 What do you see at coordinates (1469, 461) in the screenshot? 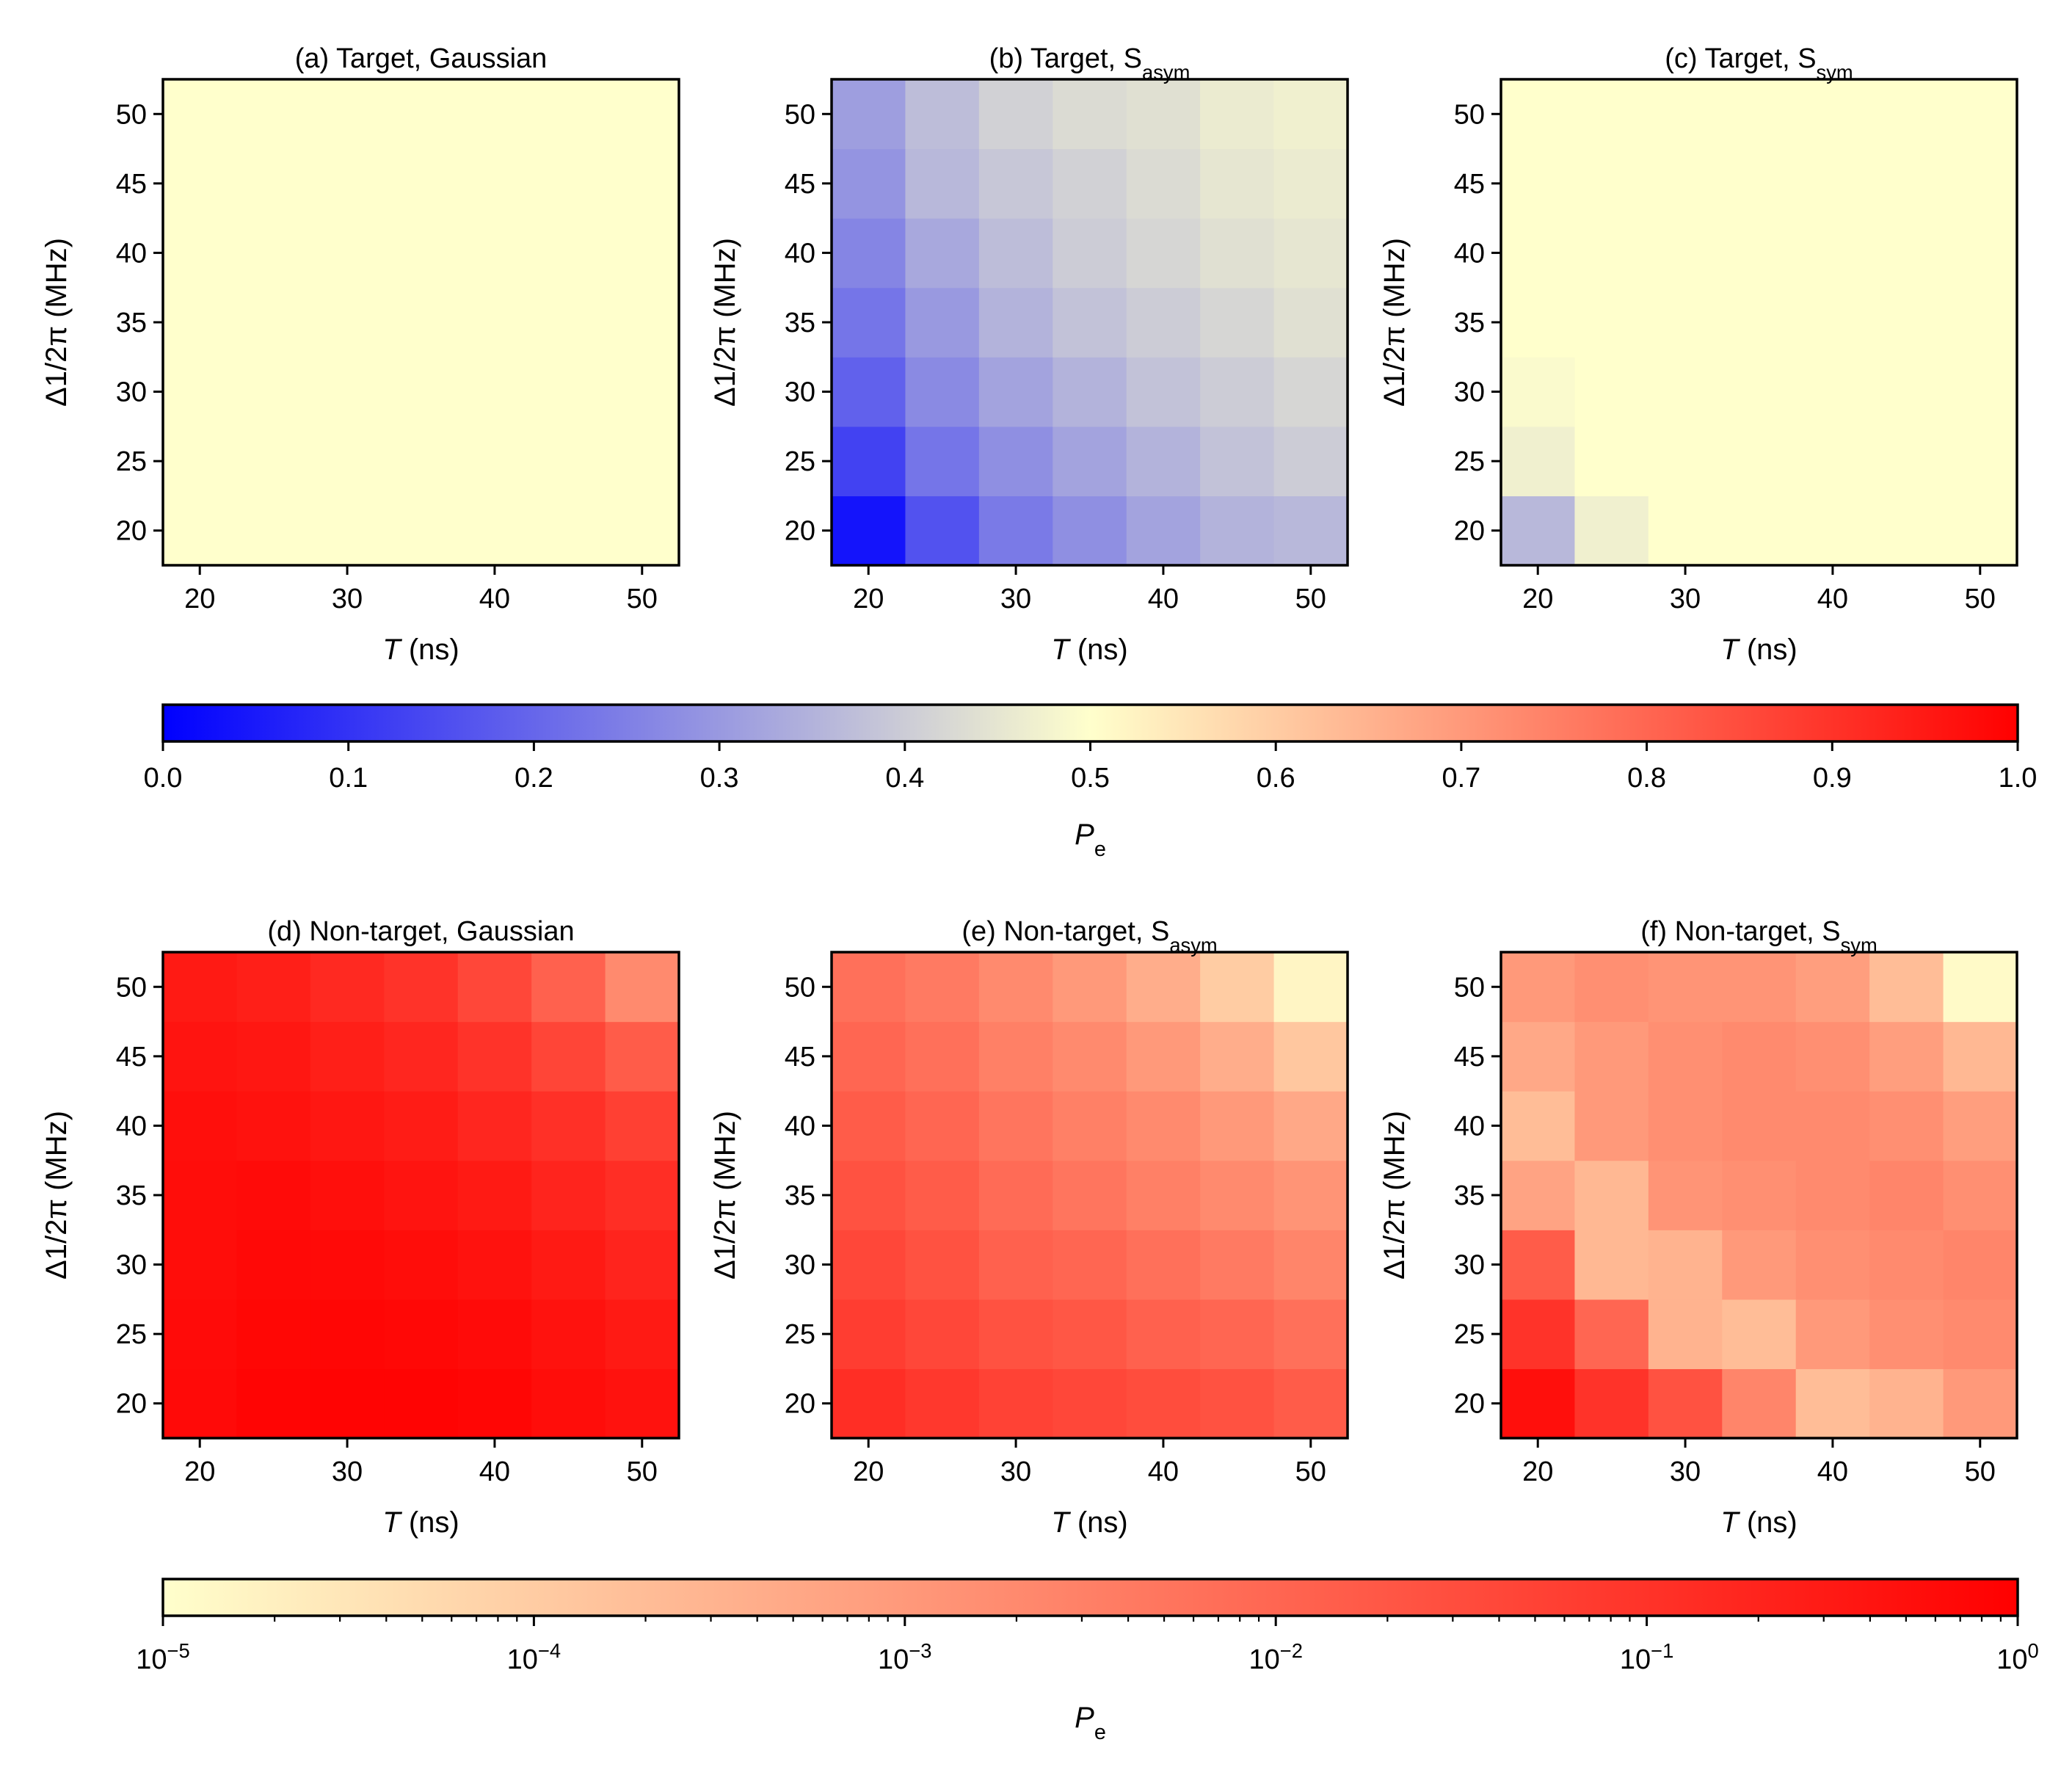
I see `y-tick-label: 25` at bounding box center [1469, 461].